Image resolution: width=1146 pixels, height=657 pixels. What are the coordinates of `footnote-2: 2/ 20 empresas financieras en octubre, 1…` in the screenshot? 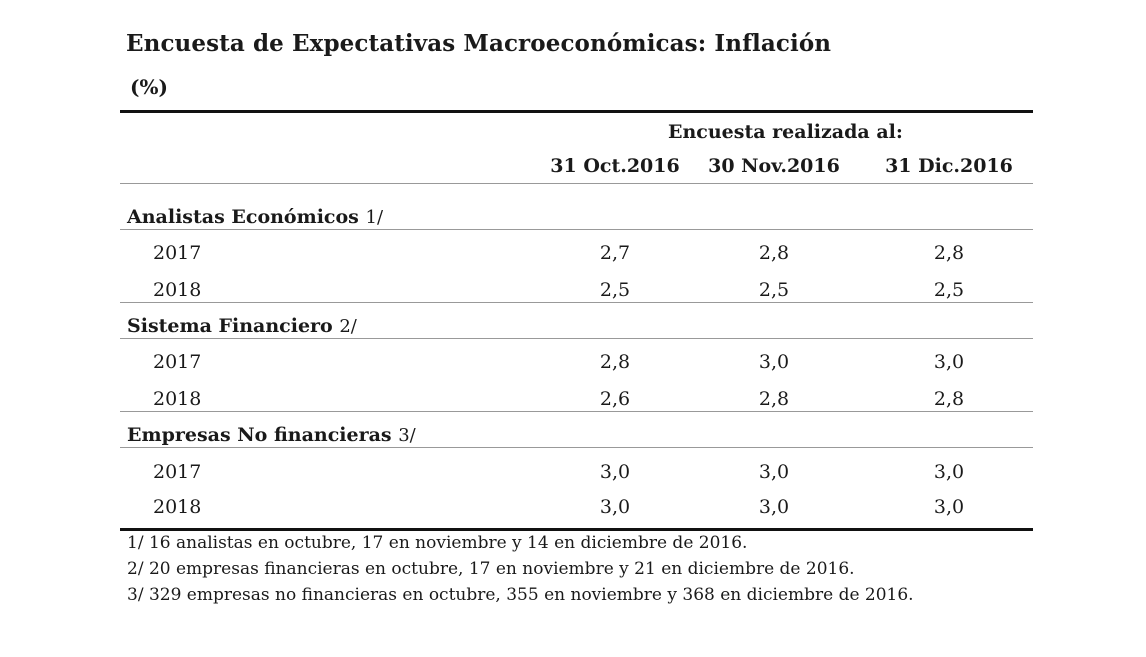 It's located at (491, 569).